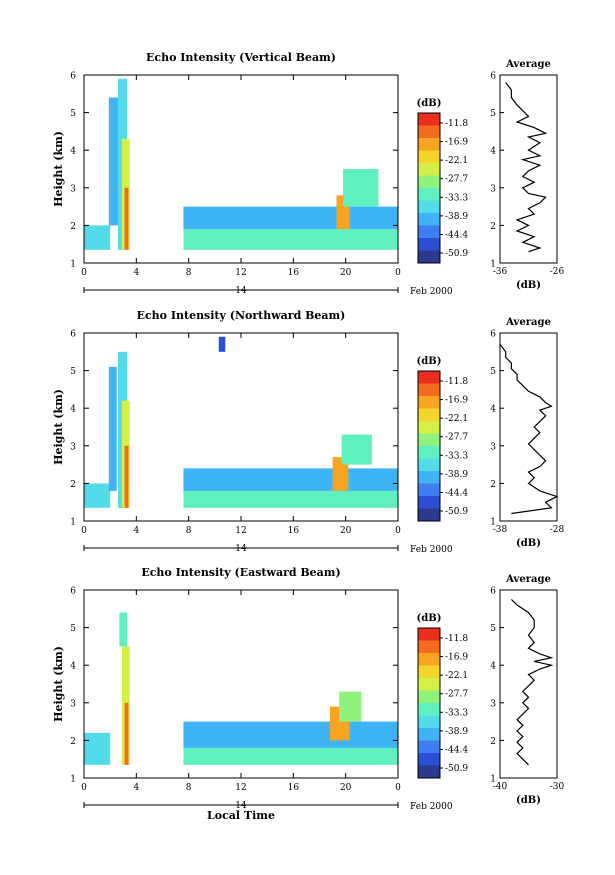 Image resolution: width=615 pixels, height=875 pixels. What do you see at coordinates (557, 530) in the screenshot?
I see `average-x-tick-label: -28` at bounding box center [557, 530].